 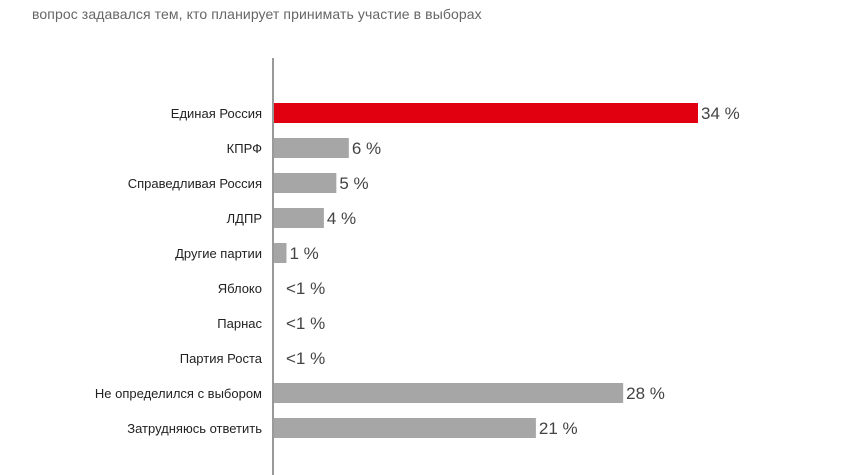 What do you see at coordinates (720, 113) in the screenshot?
I see `value-label: 34 %` at bounding box center [720, 113].